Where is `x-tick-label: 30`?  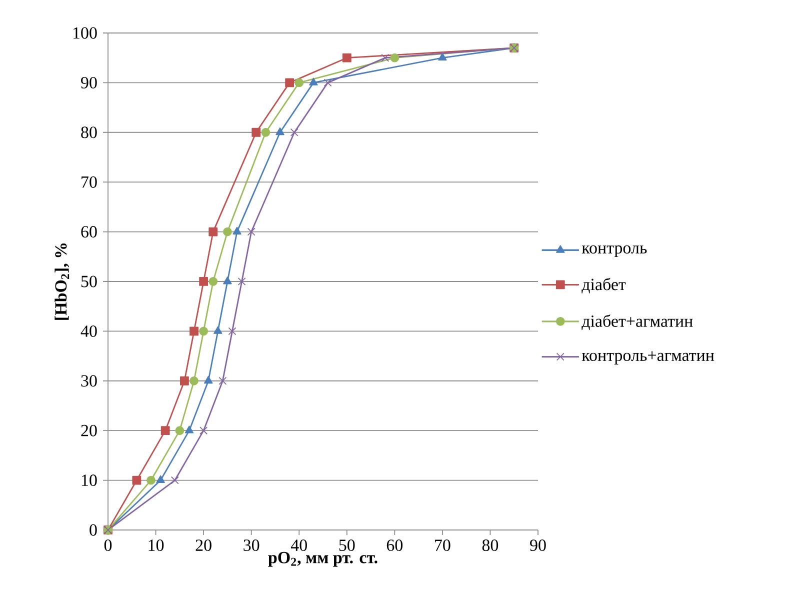 x-tick-label: 30 is located at coordinates (252, 545).